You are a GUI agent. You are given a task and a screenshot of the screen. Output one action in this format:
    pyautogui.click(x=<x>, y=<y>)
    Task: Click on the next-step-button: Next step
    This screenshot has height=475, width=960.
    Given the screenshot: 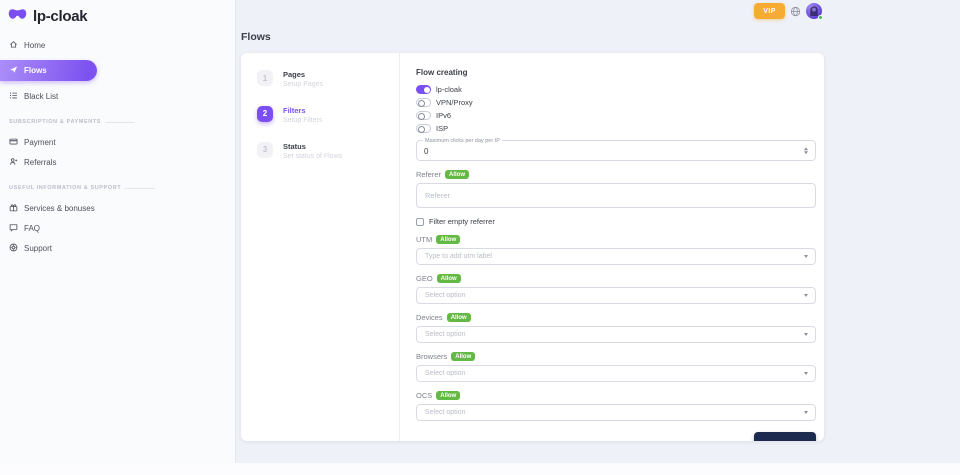 What is the action you would take?
    pyautogui.click(x=785, y=436)
    